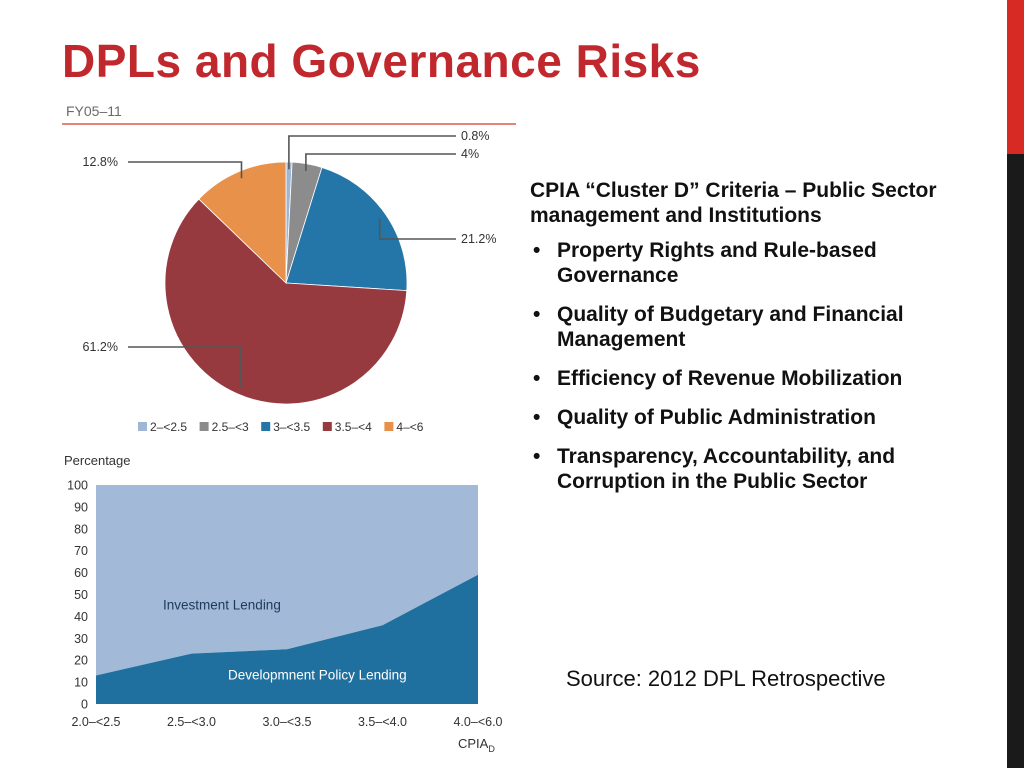 Image resolution: width=1024 pixels, height=768 pixels. I want to click on area-y-axis-label: Percentage, so click(97, 460).